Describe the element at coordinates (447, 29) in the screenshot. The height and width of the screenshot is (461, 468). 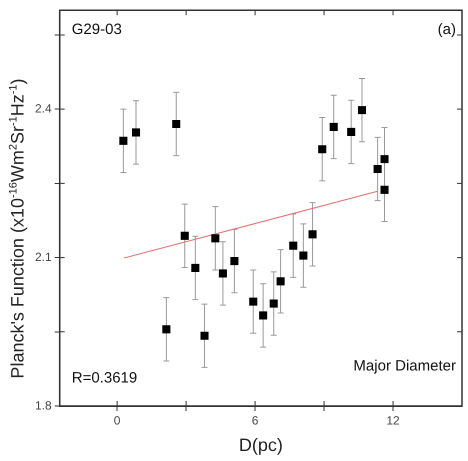
I see `annotation: (a)` at that location.